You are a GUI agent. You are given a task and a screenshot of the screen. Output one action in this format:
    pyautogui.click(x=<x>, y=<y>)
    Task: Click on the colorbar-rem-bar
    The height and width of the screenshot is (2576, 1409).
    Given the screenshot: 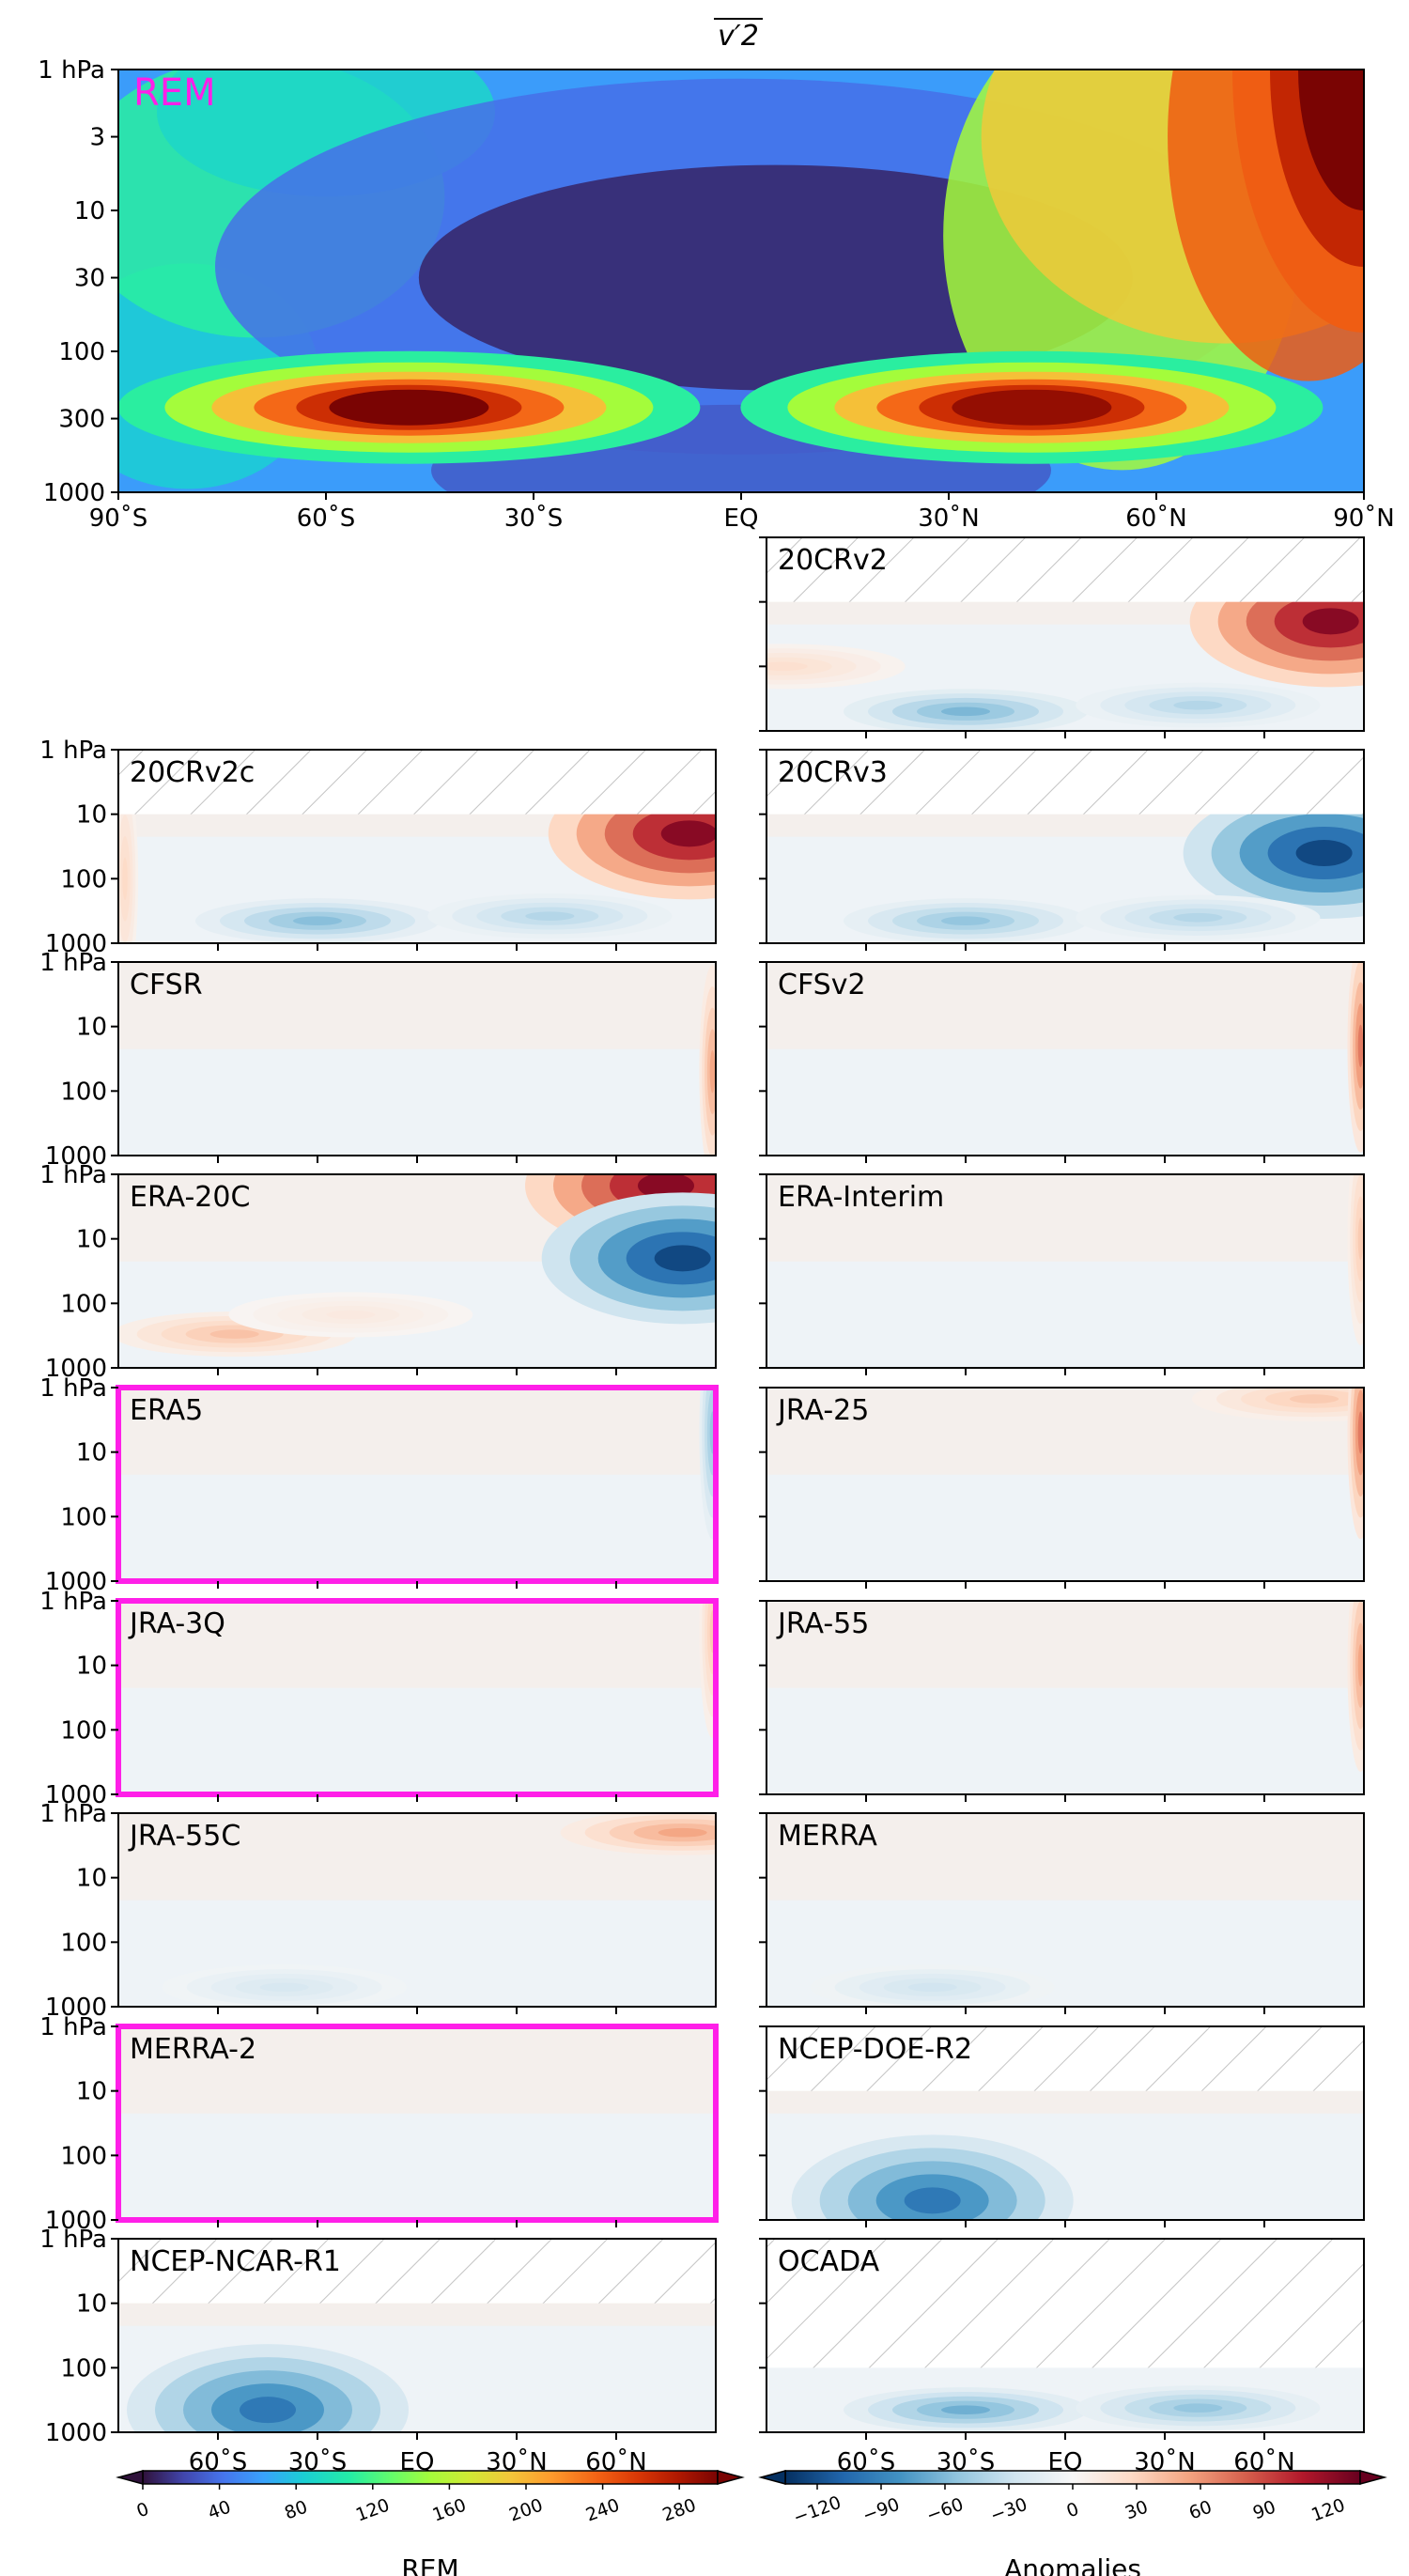 What is the action you would take?
    pyautogui.click(x=430, y=2477)
    